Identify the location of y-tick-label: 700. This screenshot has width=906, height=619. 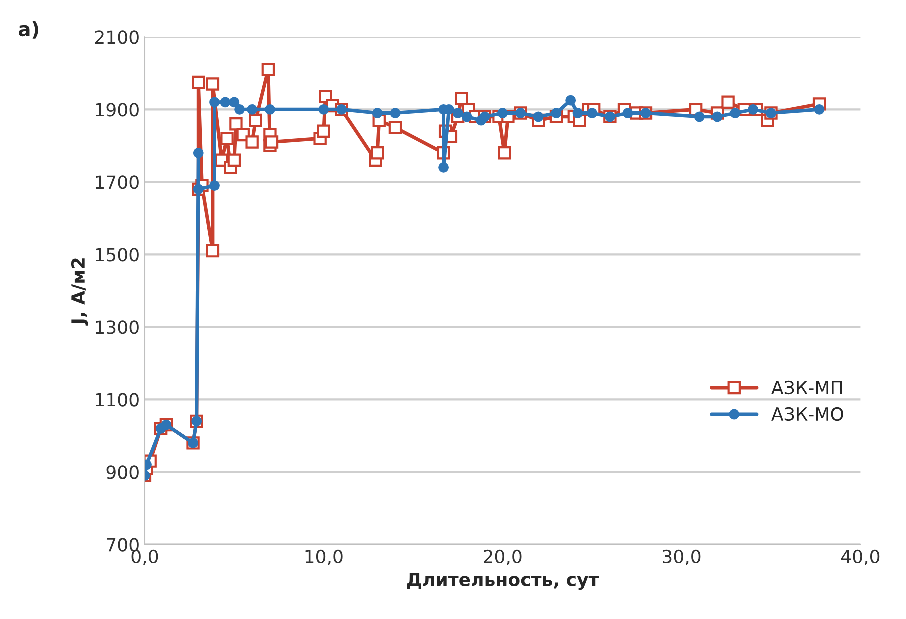
(123, 545).